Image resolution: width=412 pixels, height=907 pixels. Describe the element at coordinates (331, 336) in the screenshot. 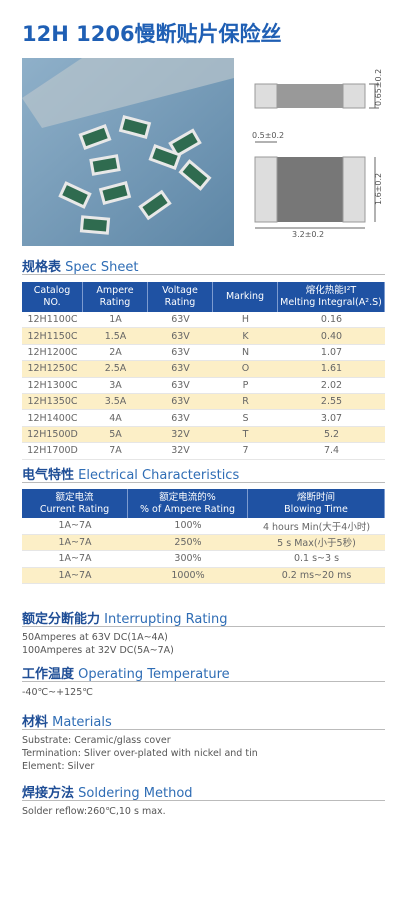

I see `table-cell: 0.40` at that location.